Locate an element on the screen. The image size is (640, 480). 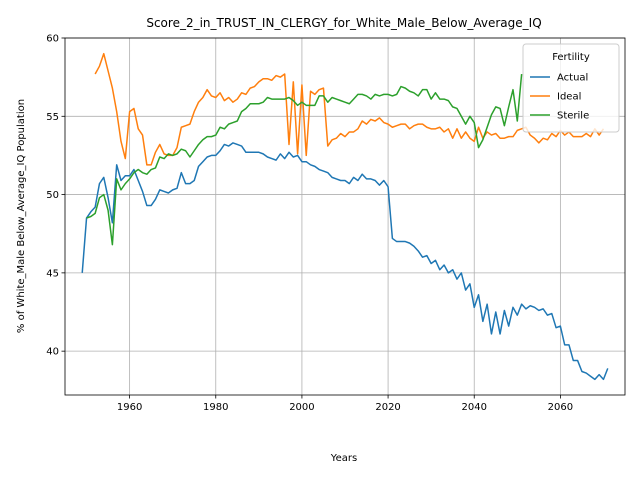
x-tick-label: 2020 is located at coordinates (387, 407).